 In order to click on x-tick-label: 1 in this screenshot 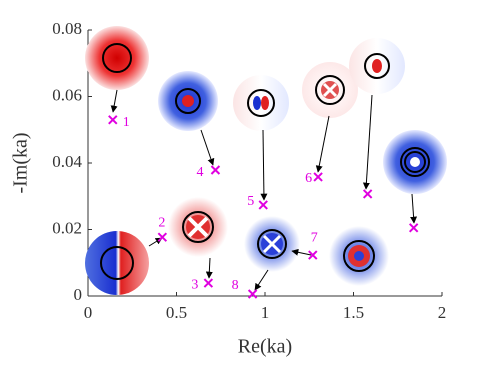, I will do `click(265, 312)`.